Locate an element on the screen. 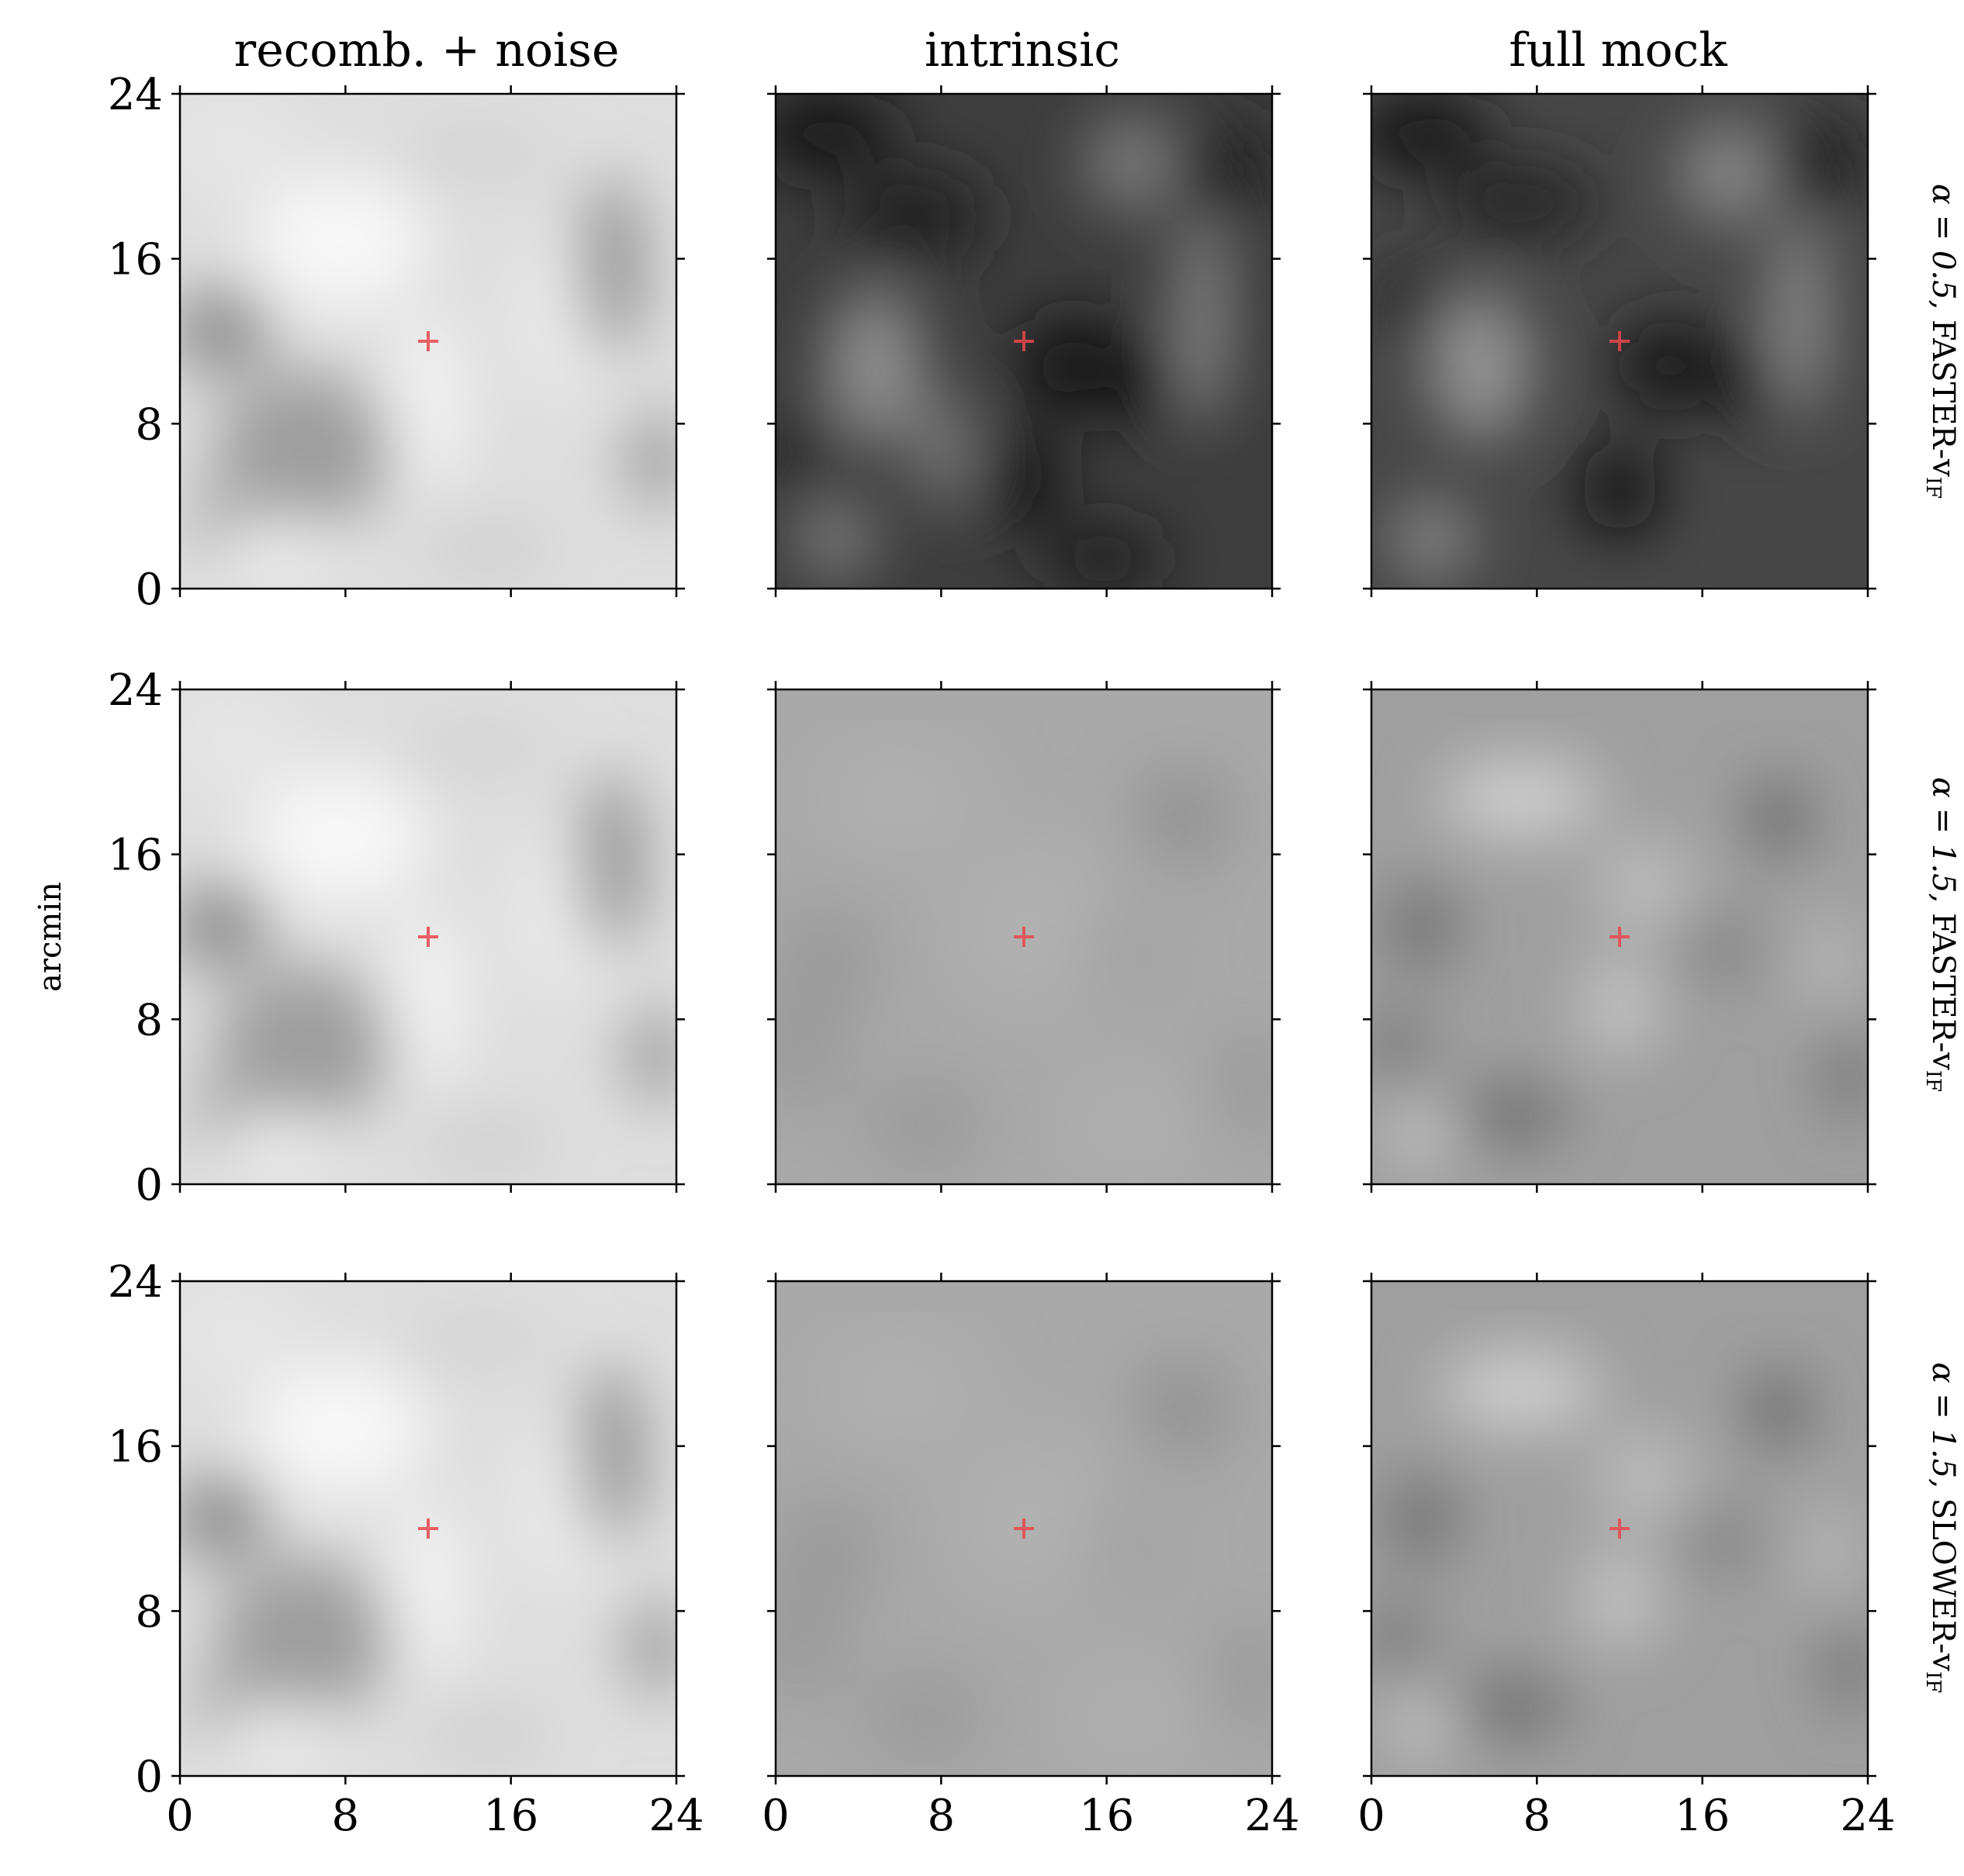  y-tick-label: 0 is located at coordinates (149, 1777).